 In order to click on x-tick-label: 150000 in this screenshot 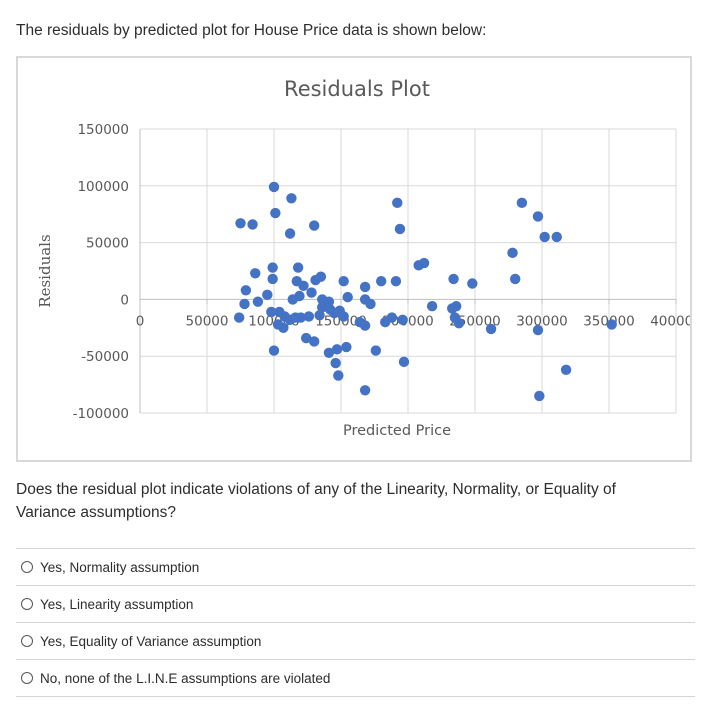, I will do `click(341, 321)`.